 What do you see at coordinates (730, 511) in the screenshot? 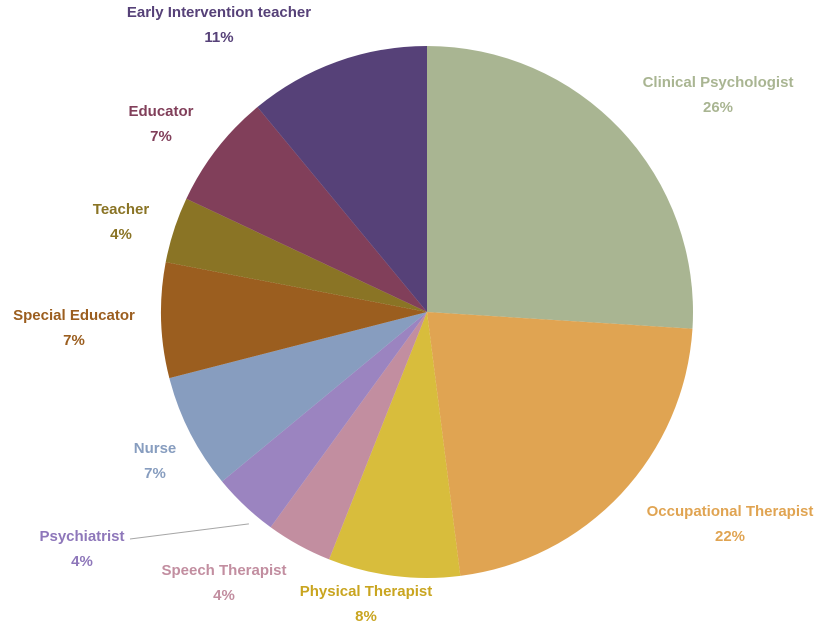
I see `slice-label-occupational-therapist: Occupational Therapist` at bounding box center [730, 511].